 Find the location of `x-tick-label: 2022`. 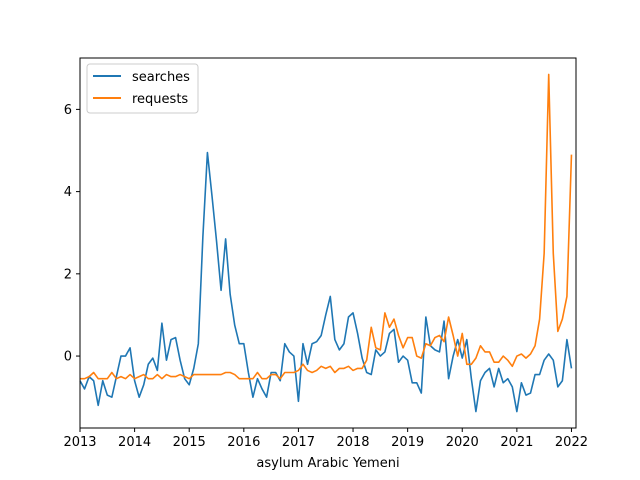

x-tick-label: 2022 is located at coordinates (571, 442).